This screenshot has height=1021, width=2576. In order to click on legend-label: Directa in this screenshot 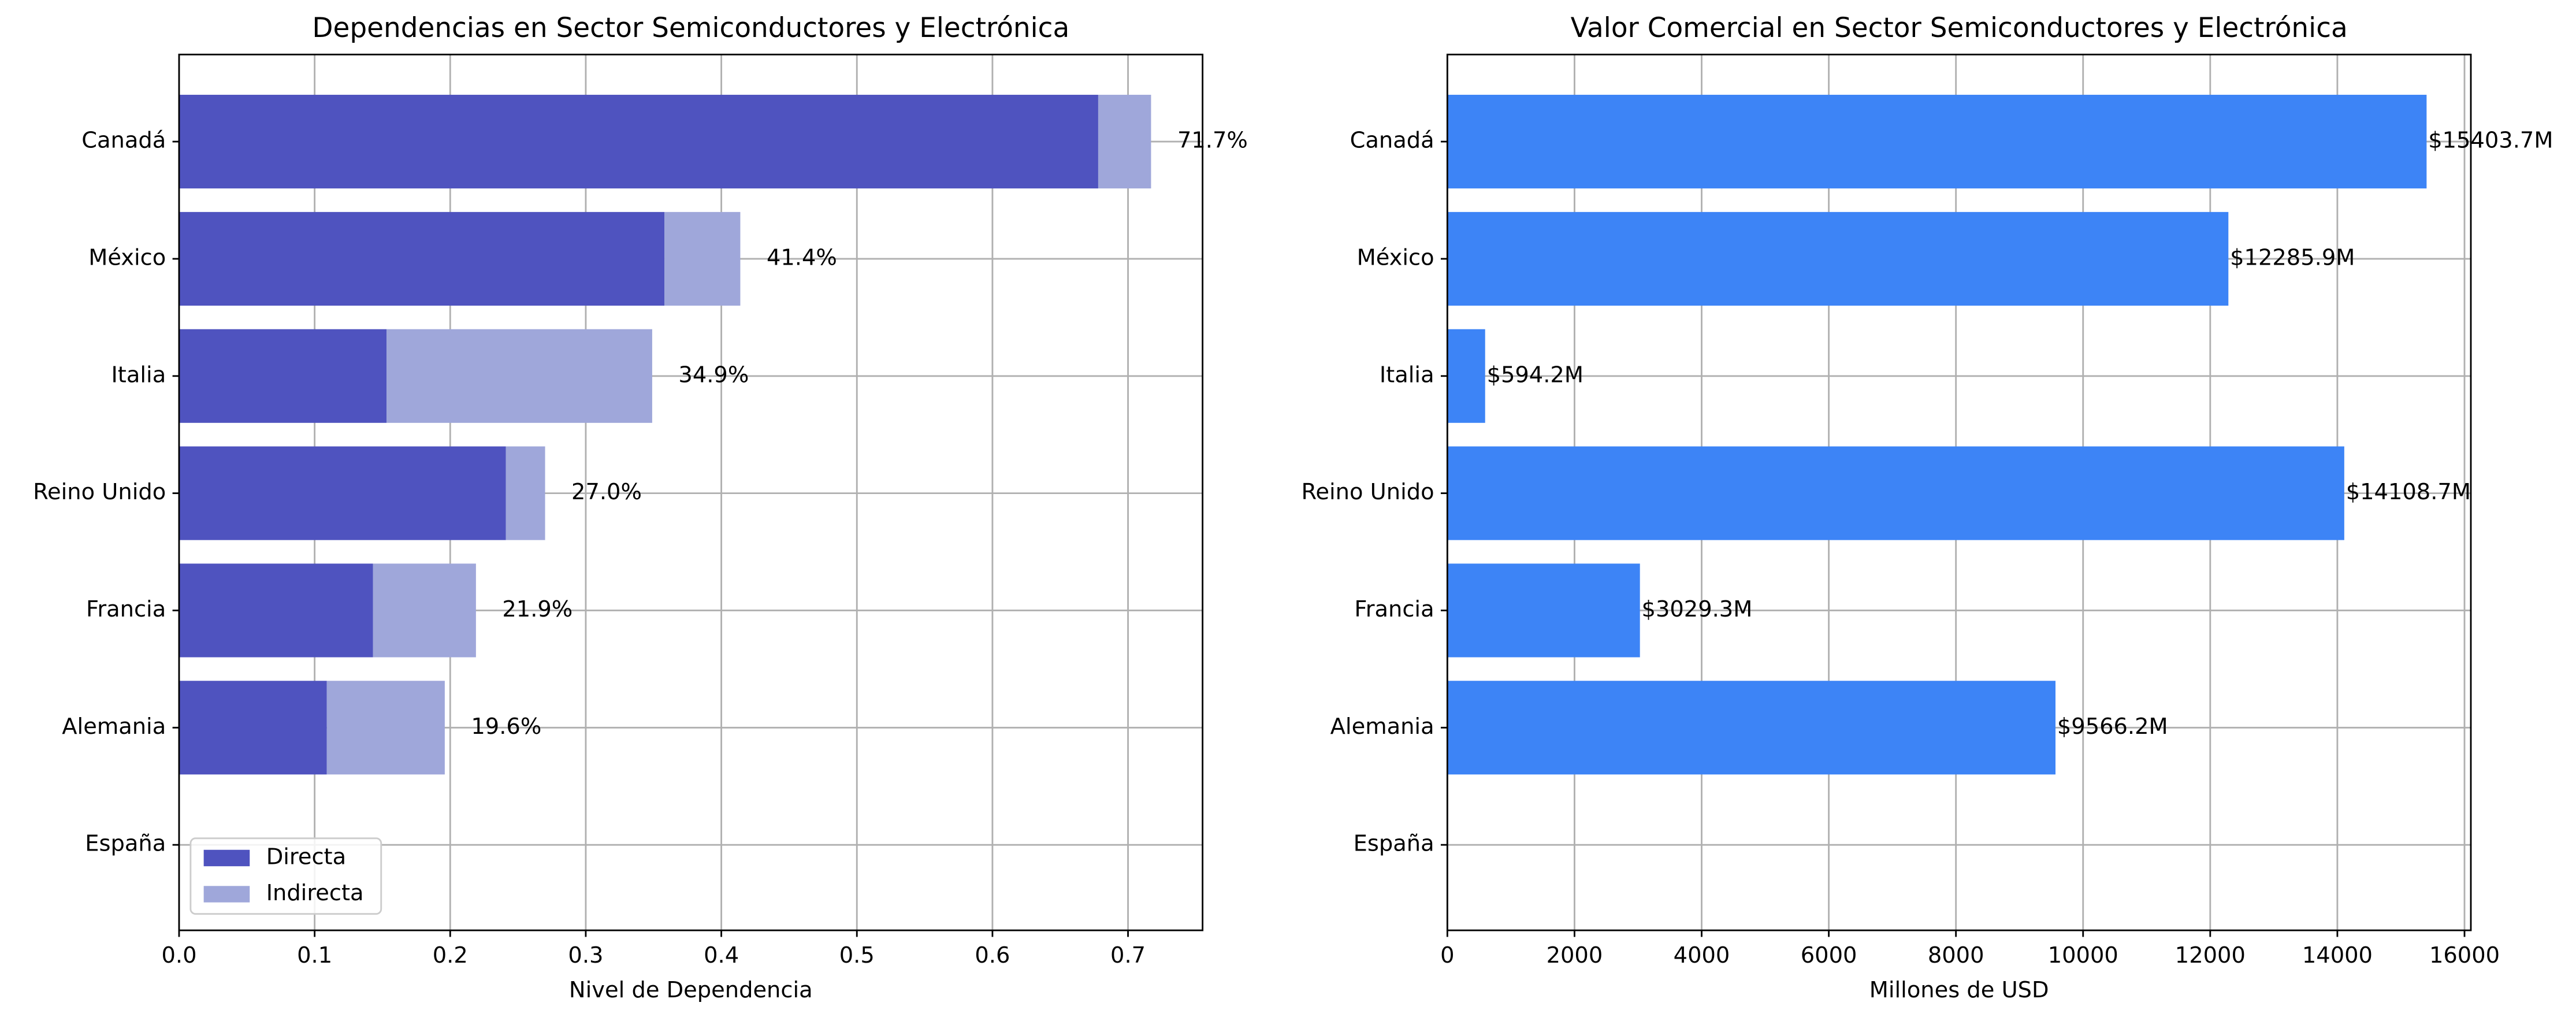, I will do `click(306, 857)`.